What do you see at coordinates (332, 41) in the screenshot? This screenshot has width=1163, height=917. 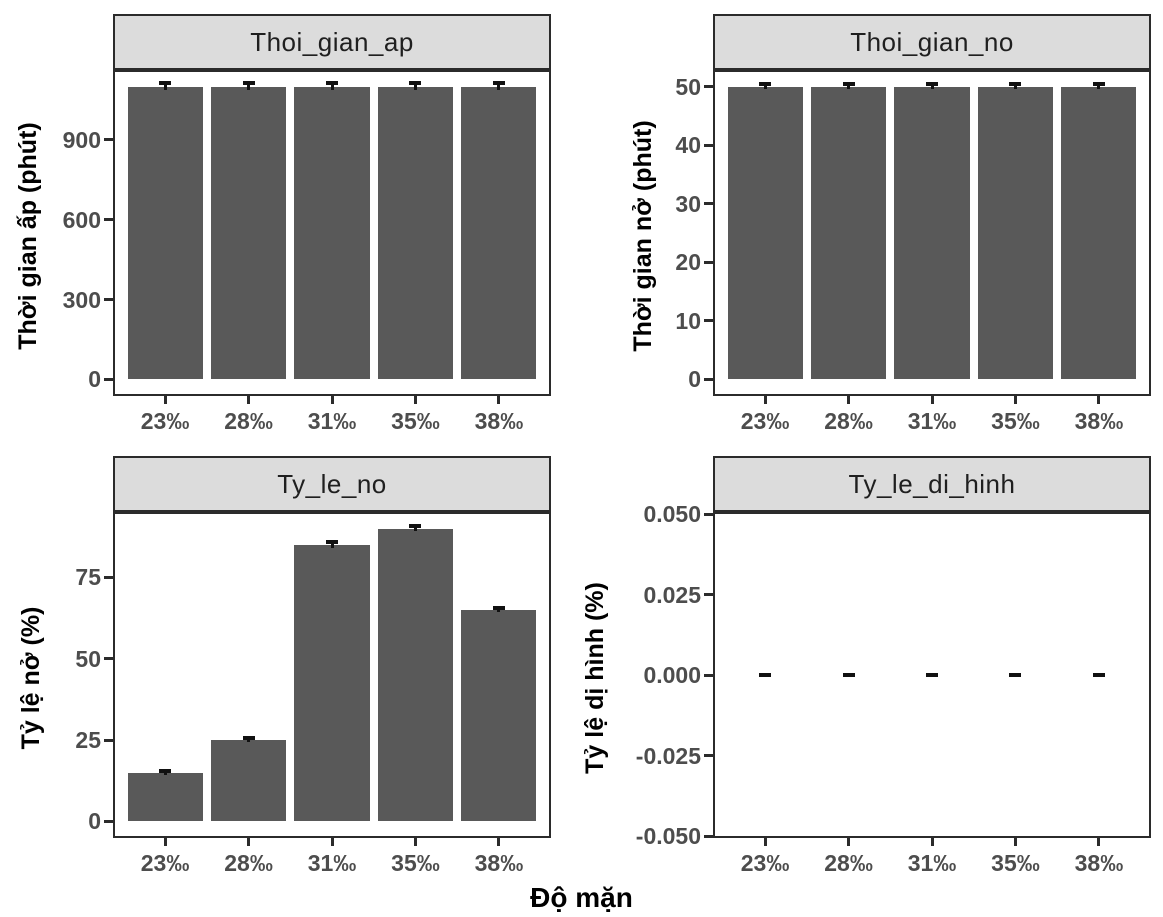 I see `facet-title: Thoi_gian_ap` at bounding box center [332, 41].